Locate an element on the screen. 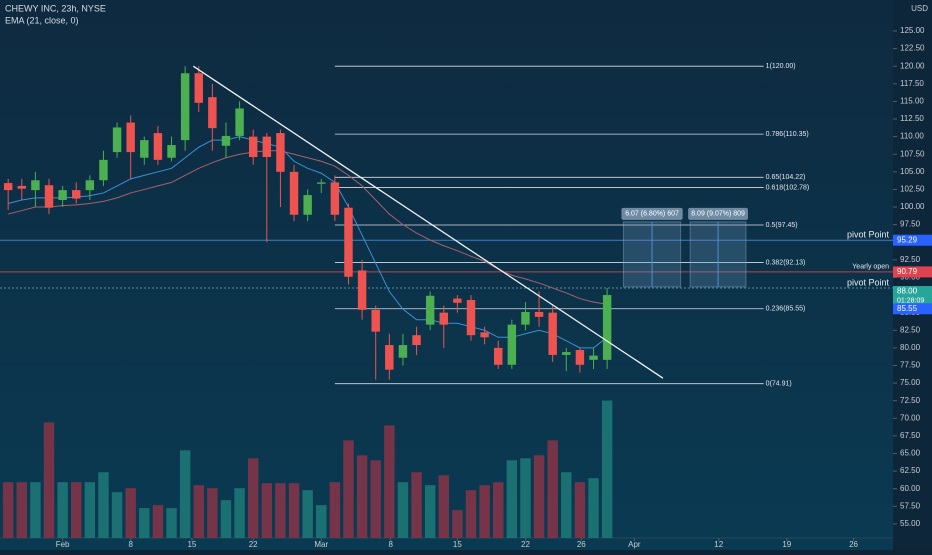 This screenshot has height=555, width=932. y-tick-label: 125.00 is located at coordinates (912, 30).